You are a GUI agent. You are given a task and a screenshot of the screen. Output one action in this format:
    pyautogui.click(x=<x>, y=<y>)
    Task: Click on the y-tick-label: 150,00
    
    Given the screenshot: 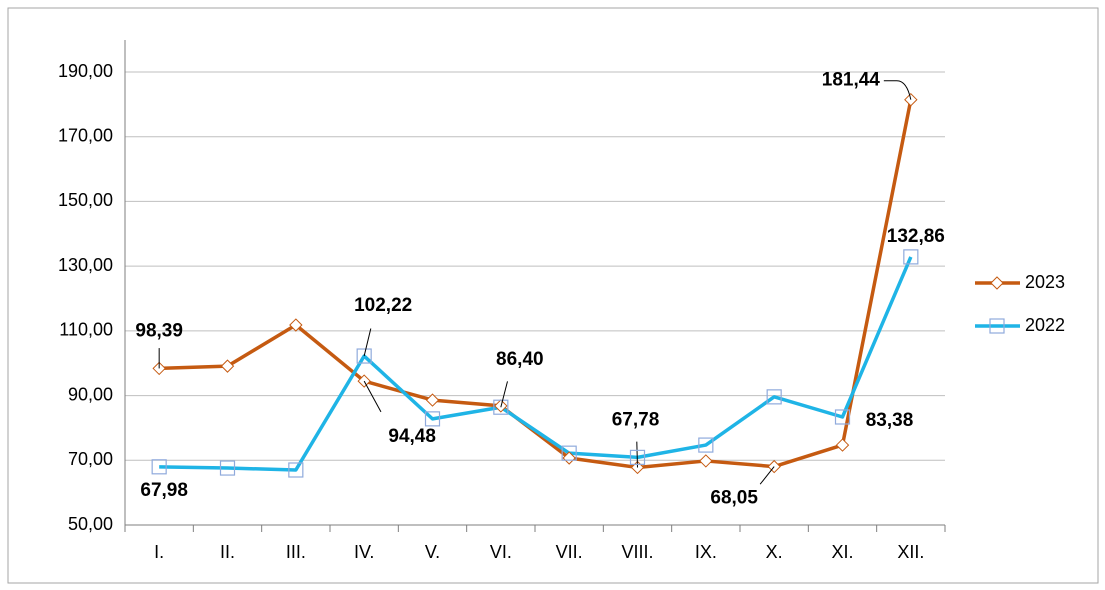 What is the action you would take?
    pyautogui.click(x=85, y=200)
    